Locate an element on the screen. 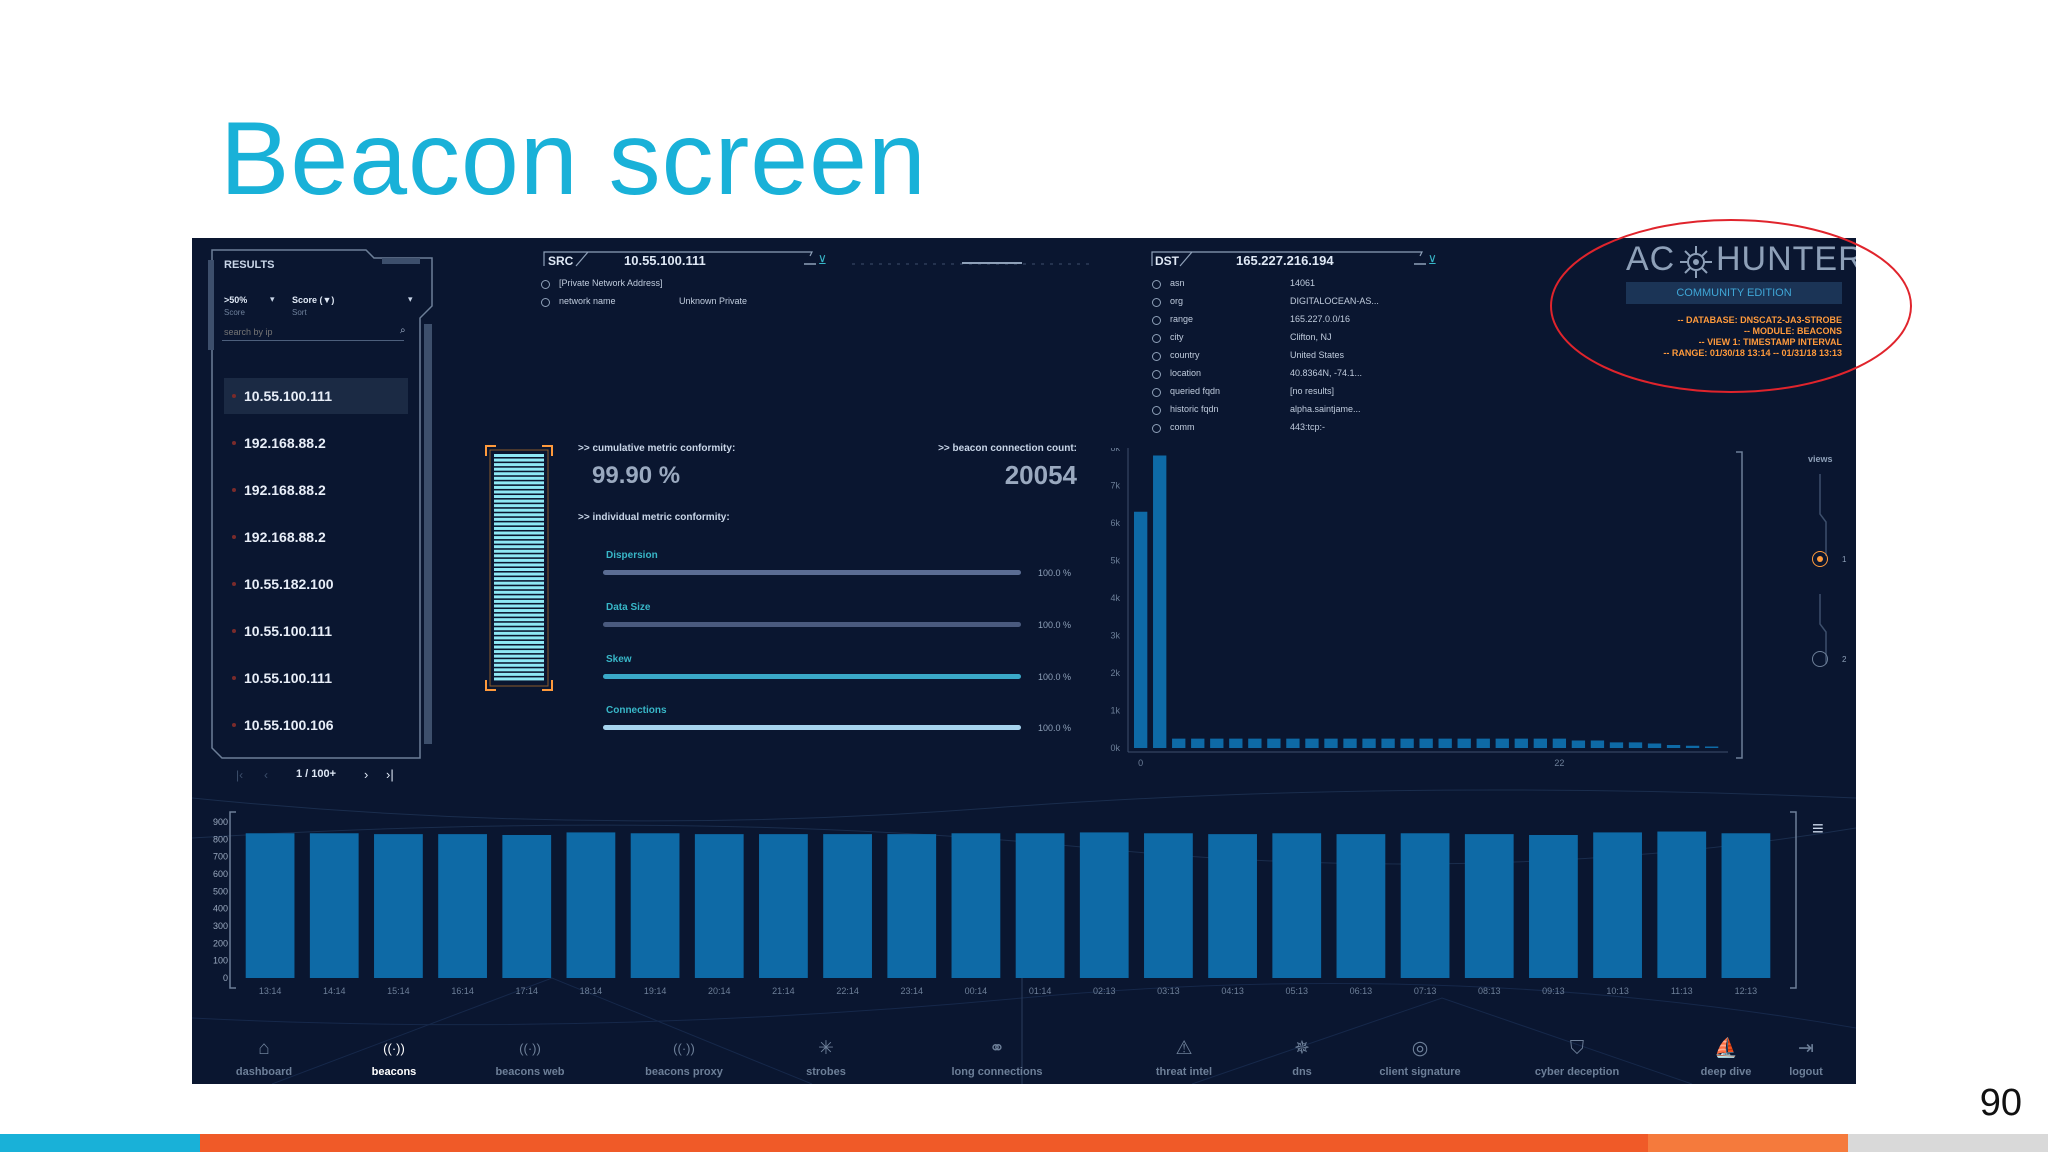 Image resolution: width=2048 pixels, height=1152 pixels. first-page-icon: |‹ is located at coordinates (240, 775).